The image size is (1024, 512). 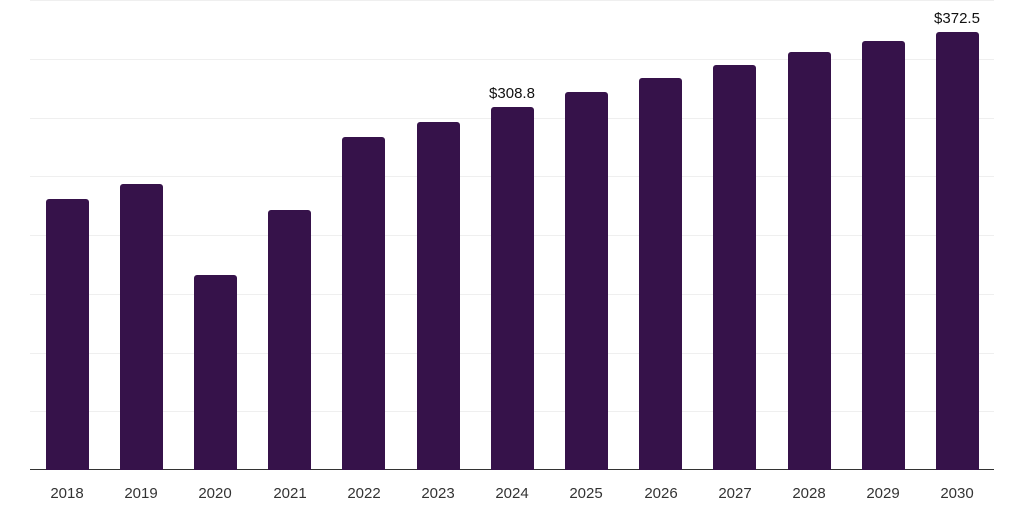 What do you see at coordinates (660, 274) in the screenshot?
I see `bar-2026` at bounding box center [660, 274].